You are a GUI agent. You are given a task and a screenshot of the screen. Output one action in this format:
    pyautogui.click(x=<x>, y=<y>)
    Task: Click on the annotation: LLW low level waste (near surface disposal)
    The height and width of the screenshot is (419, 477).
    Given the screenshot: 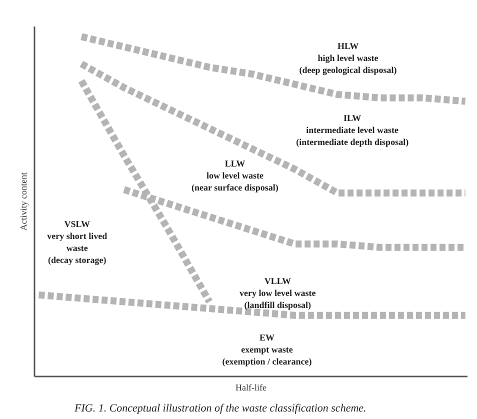 What is the action you would take?
    pyautogui.click(x=235, y=175)
    